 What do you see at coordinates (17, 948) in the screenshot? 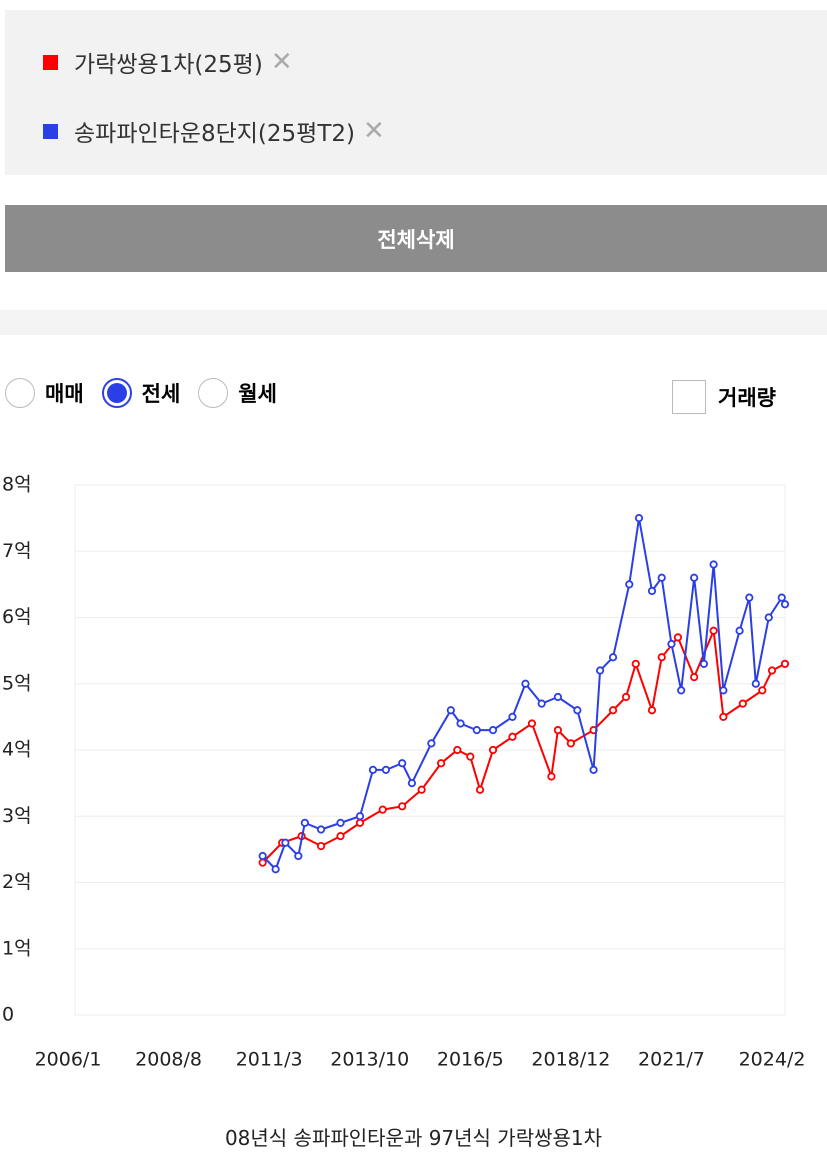
I see `y-tick-label: 1억` at bounding box center [17, 948].